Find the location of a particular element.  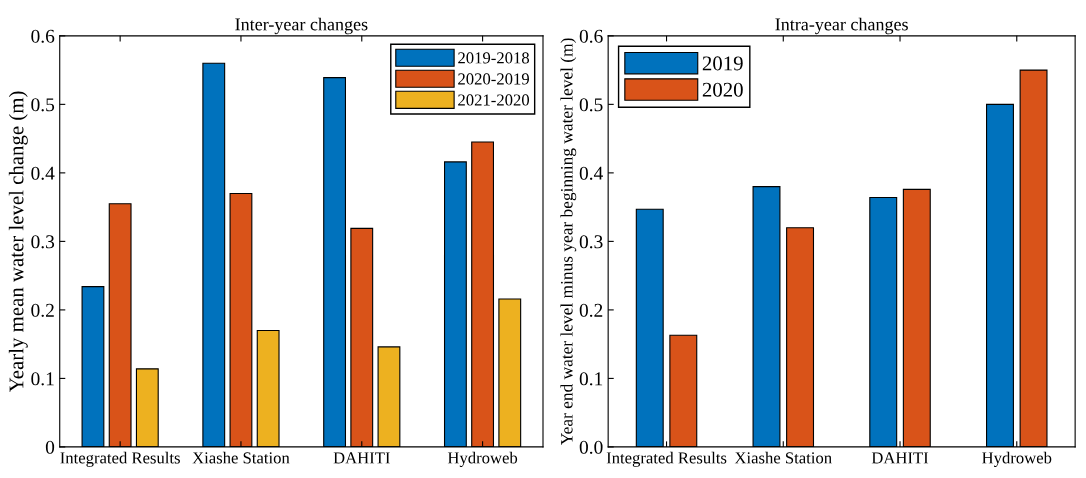

y-axis-title: Year end water level minus year beginning water level (m) is located at coordinates (568, 241).